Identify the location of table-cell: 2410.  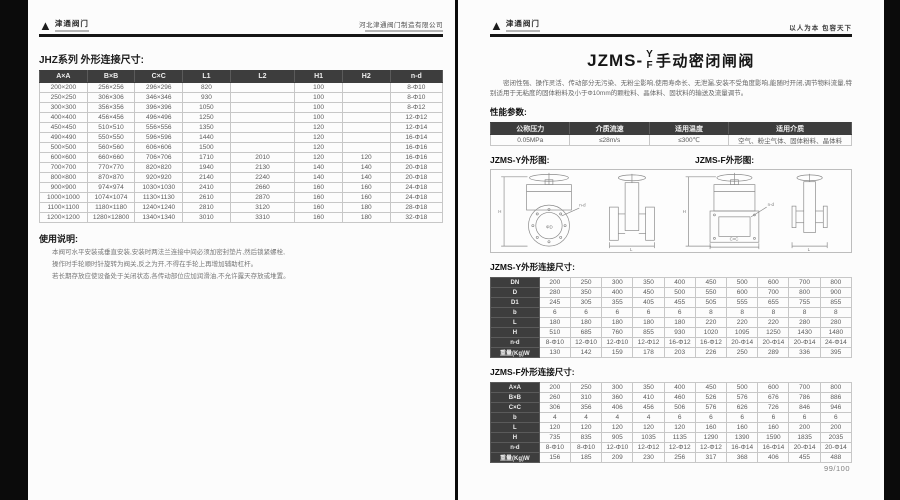
(206, 187).